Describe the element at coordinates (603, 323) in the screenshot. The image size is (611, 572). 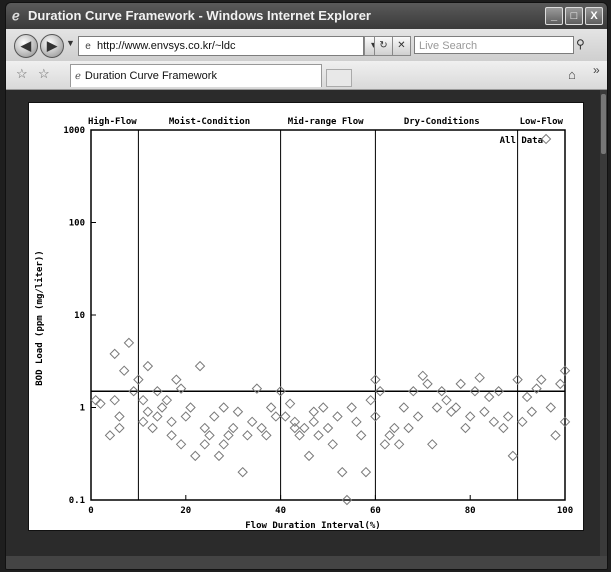
I see `vertical-scrollbar` at that location.